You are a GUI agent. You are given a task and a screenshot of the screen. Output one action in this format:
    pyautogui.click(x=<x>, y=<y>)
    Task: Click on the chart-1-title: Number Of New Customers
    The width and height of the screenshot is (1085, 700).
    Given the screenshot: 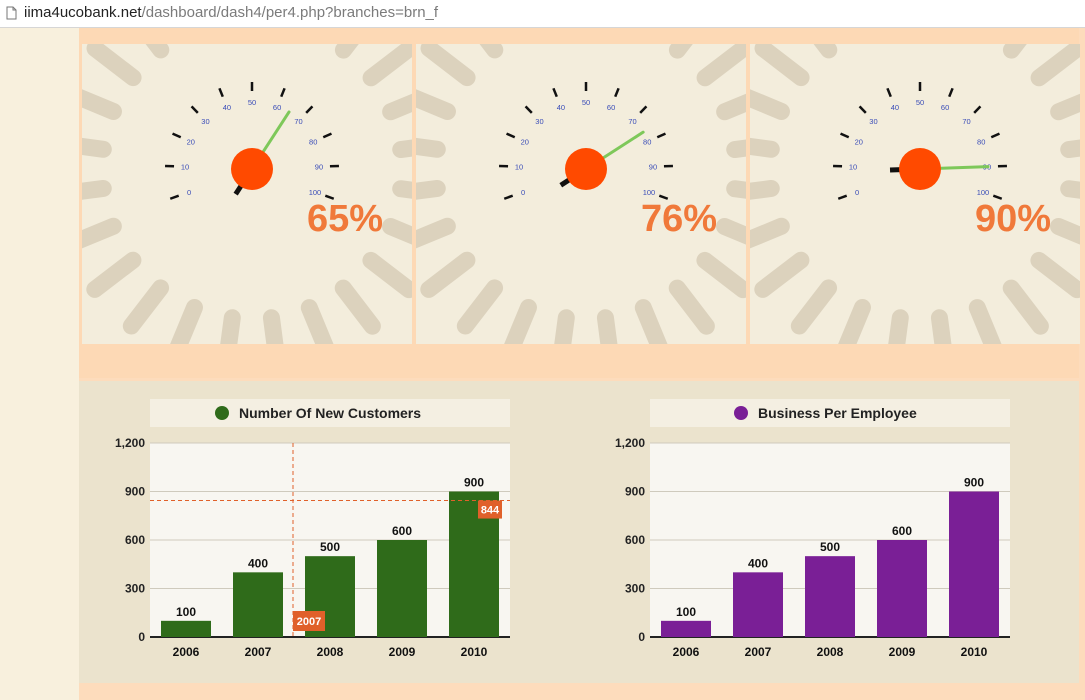 What is the action you would take?
    pyautogui.click(x=330, y=413)
    